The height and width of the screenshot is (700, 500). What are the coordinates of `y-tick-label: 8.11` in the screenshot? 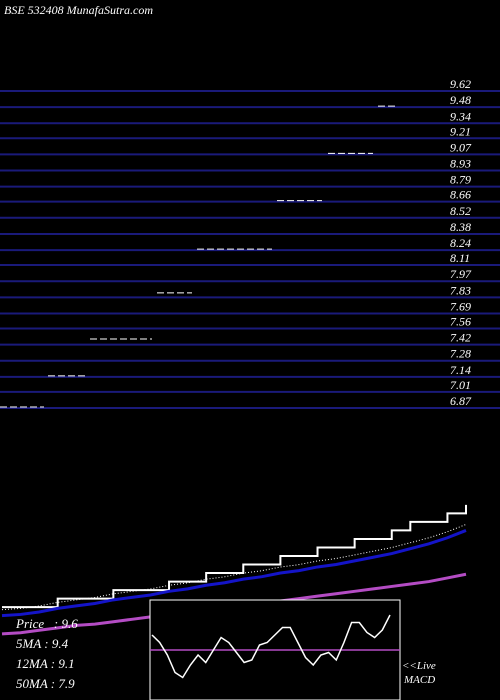 It's located at (460, 258).